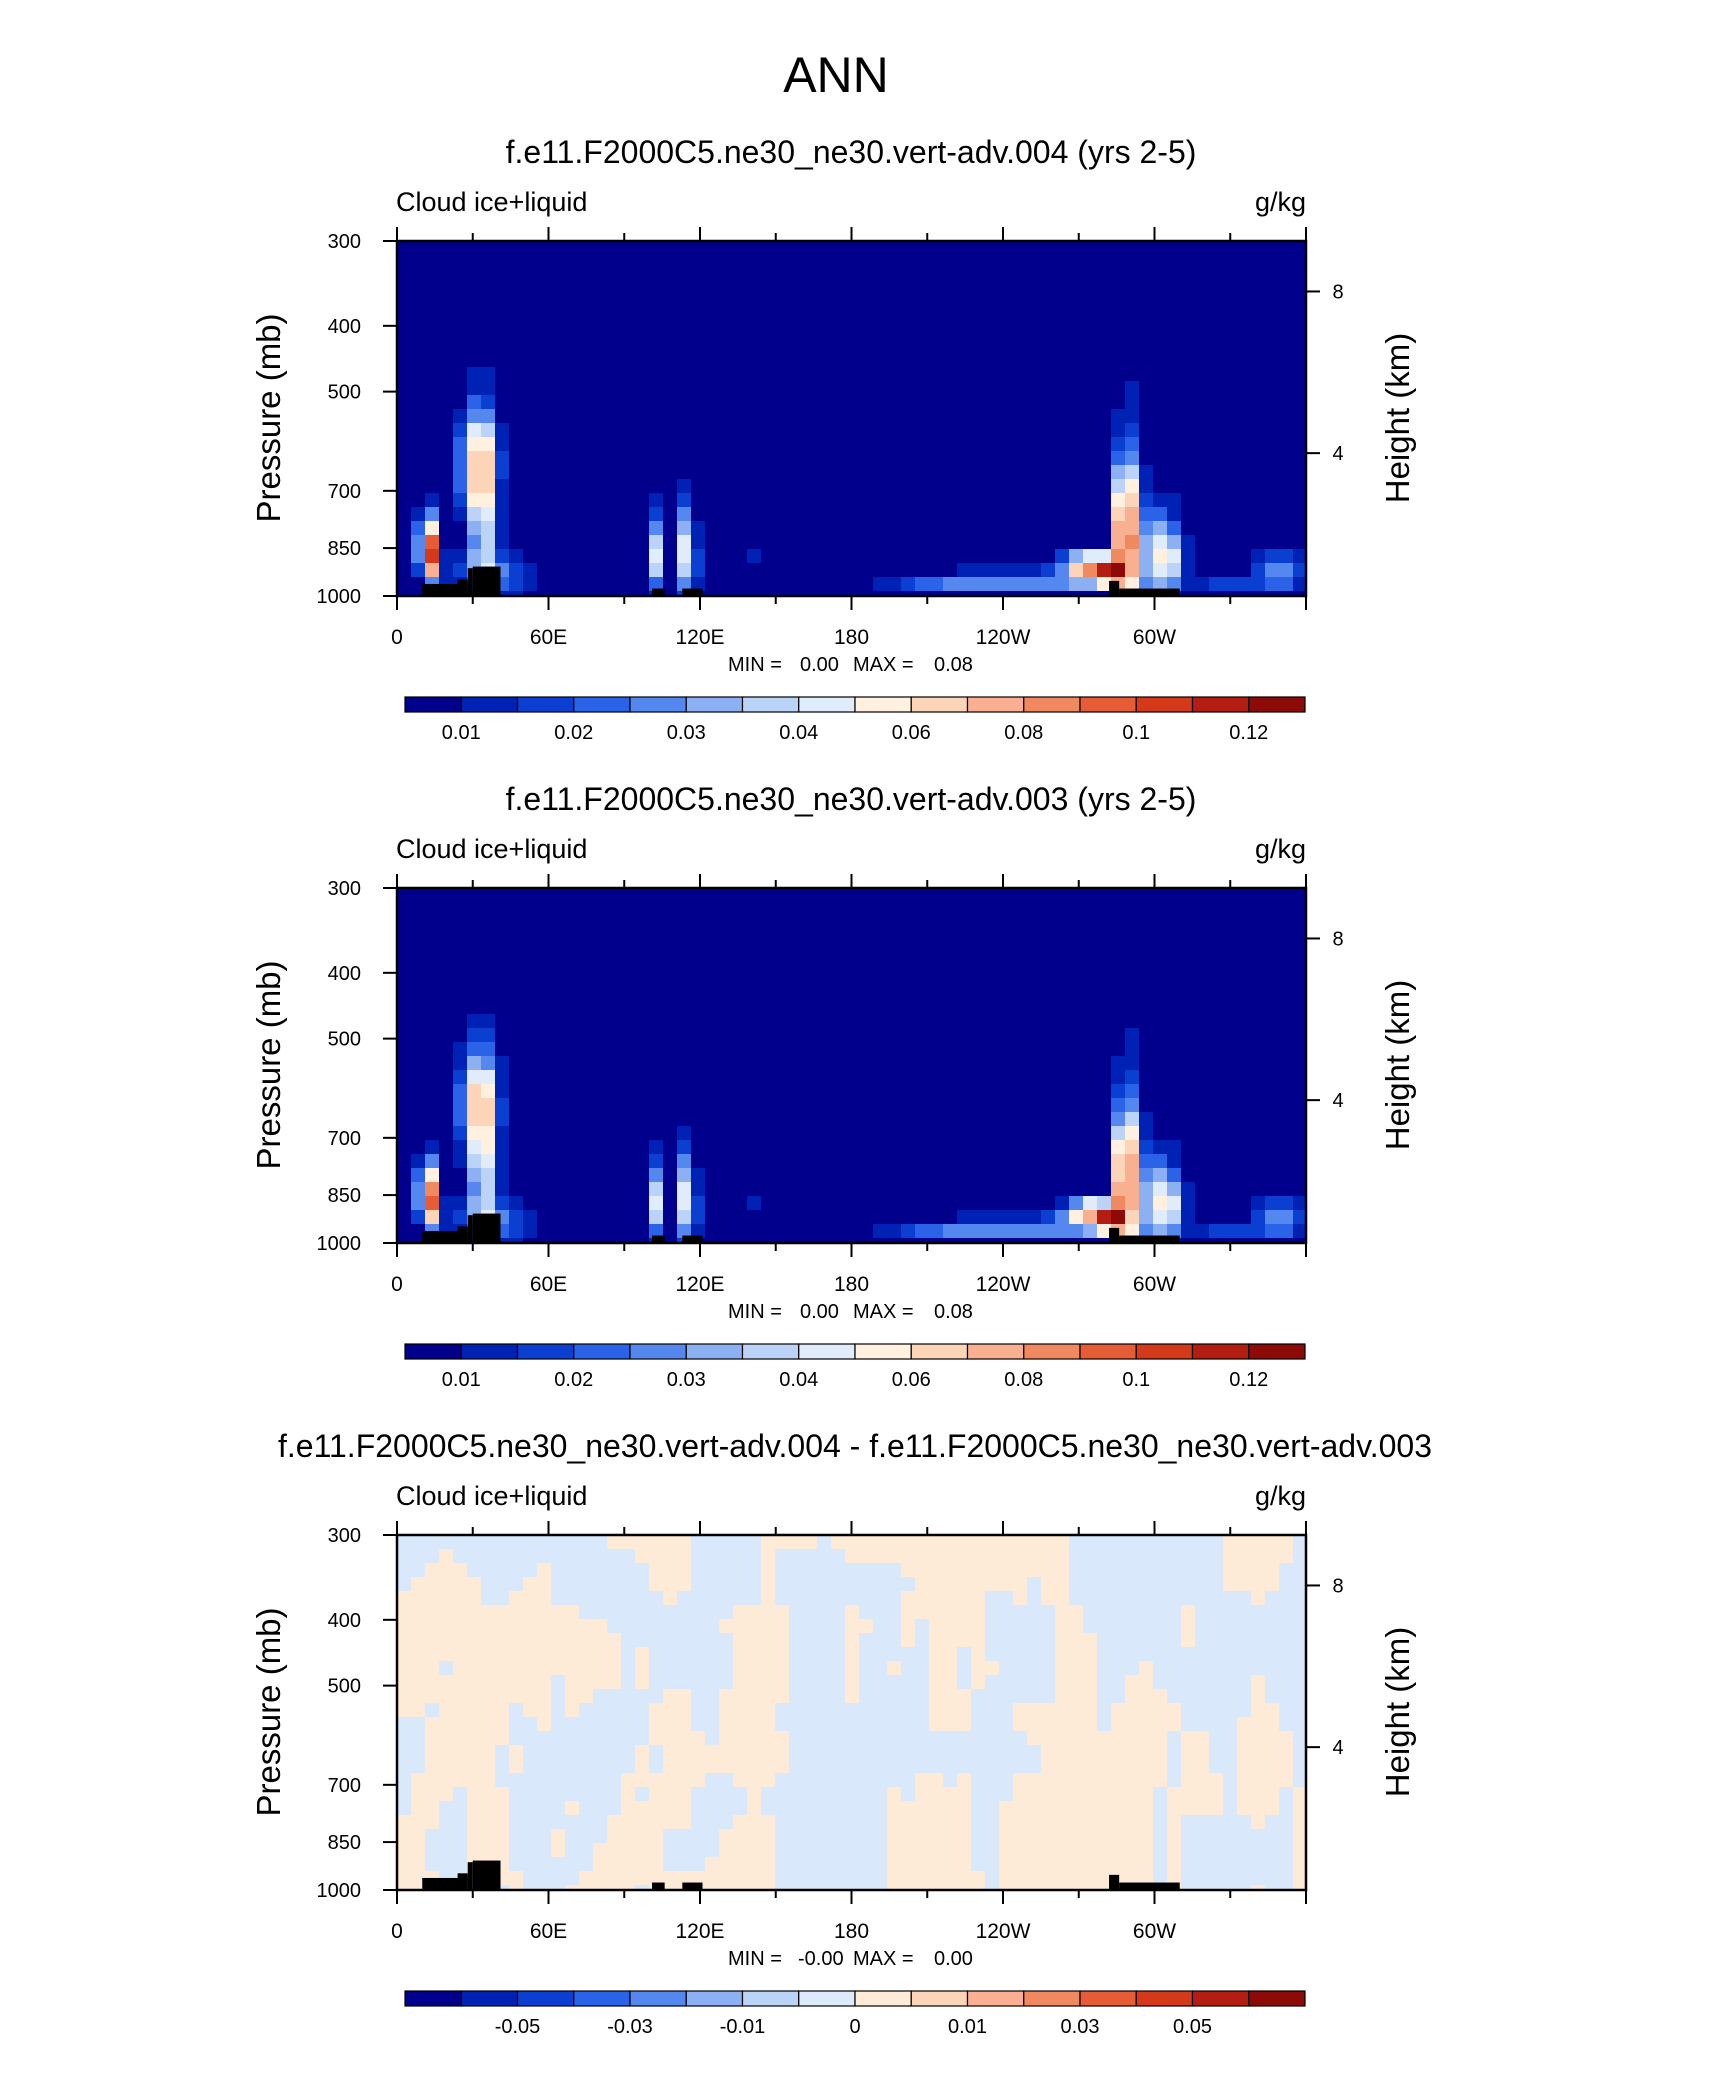 The image size is (1710, 2074). Describe the element at coordinates (1325, 1020) in the screenshot. I see `y-axis-right: 84` at that location.